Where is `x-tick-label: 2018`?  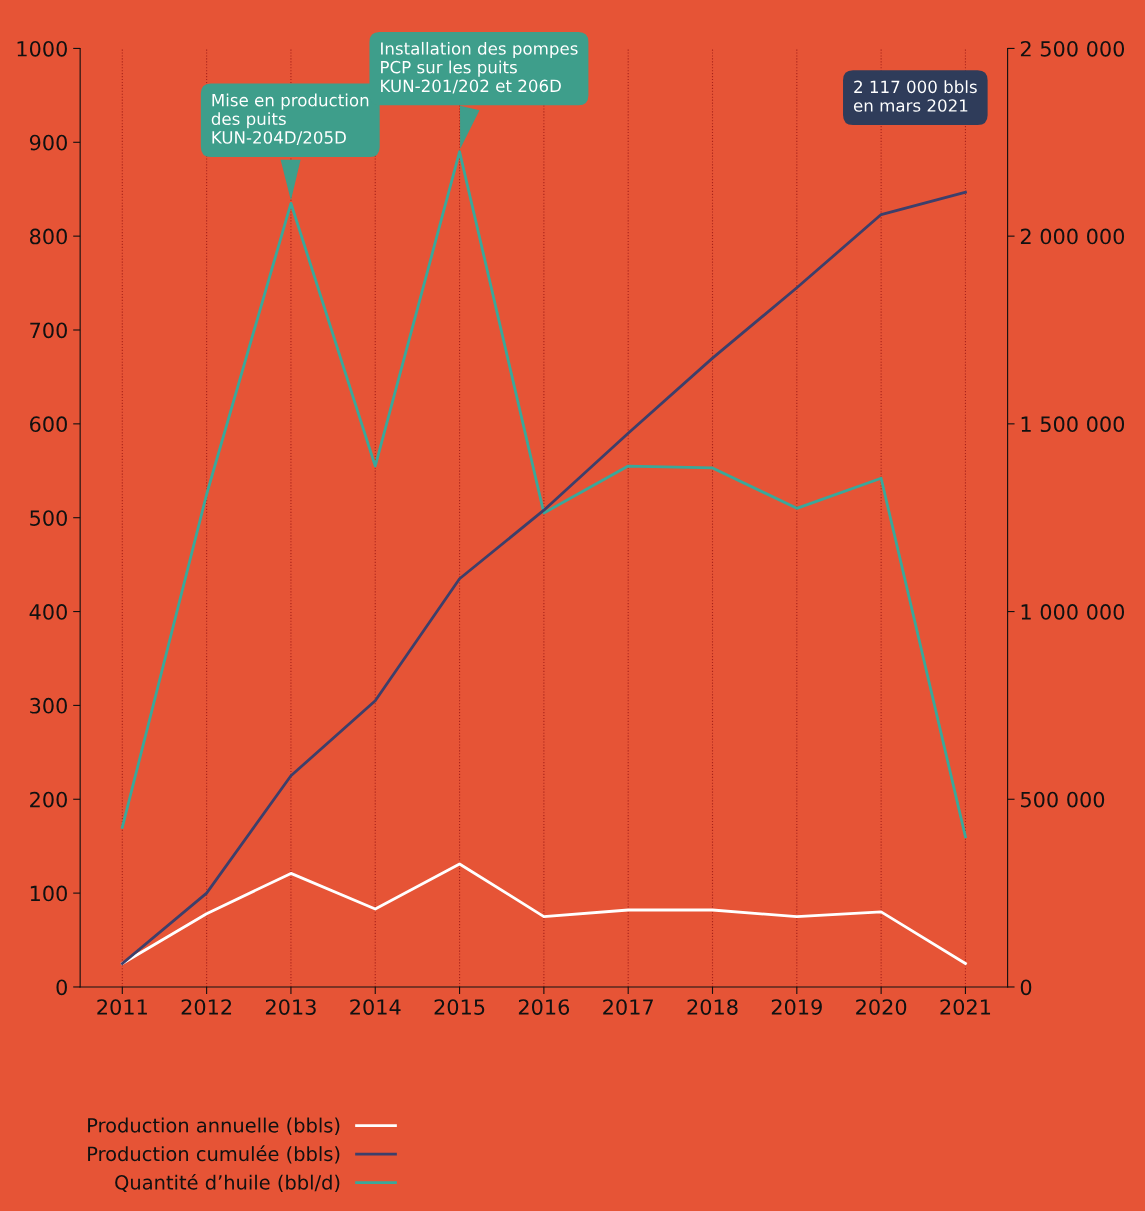
x-tick-label: 2018 is located at coordinates (712, 1007).